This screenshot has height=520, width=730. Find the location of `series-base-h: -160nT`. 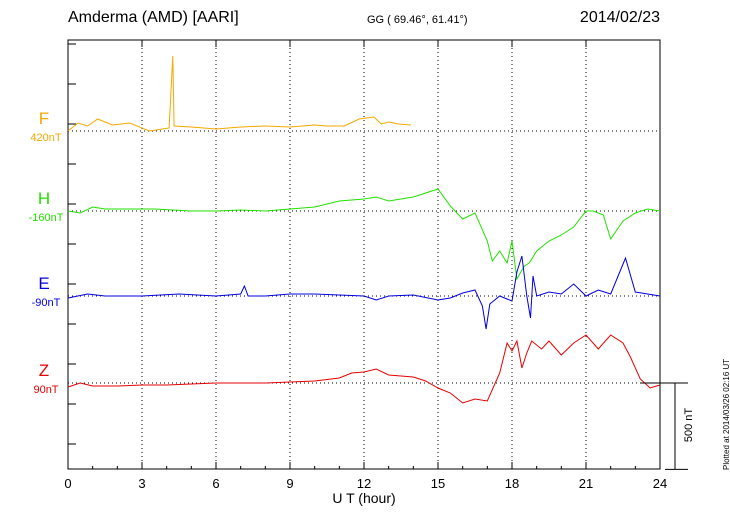

series-base-h: -160nT is located at coordinates (46, 218).